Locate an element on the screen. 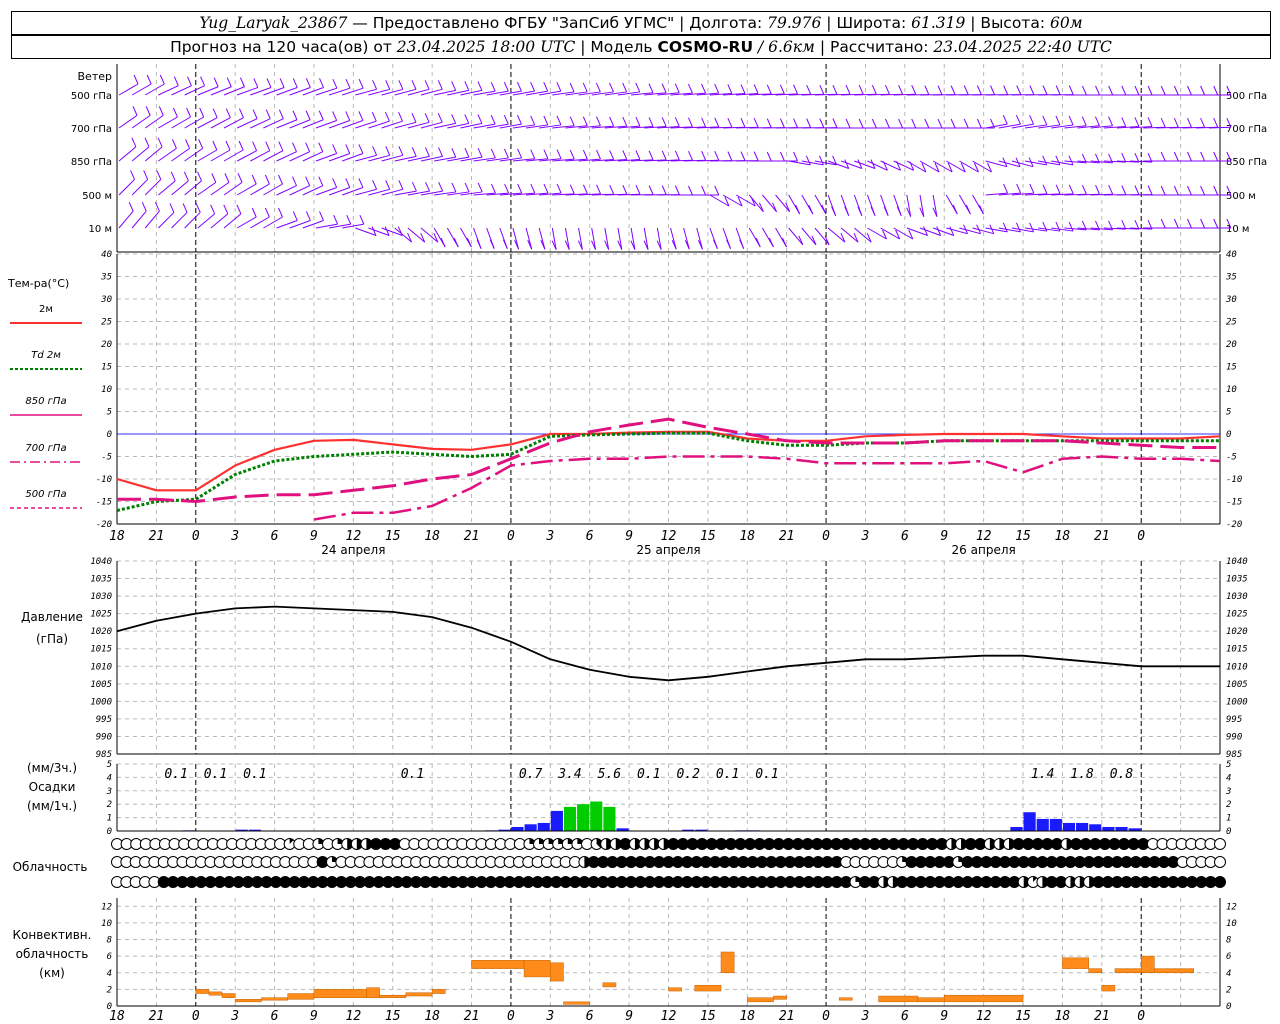 The height and width of the screenshot is (1024, 1280). pressure-tick-left: 995 is located at coordinates (104, 720).